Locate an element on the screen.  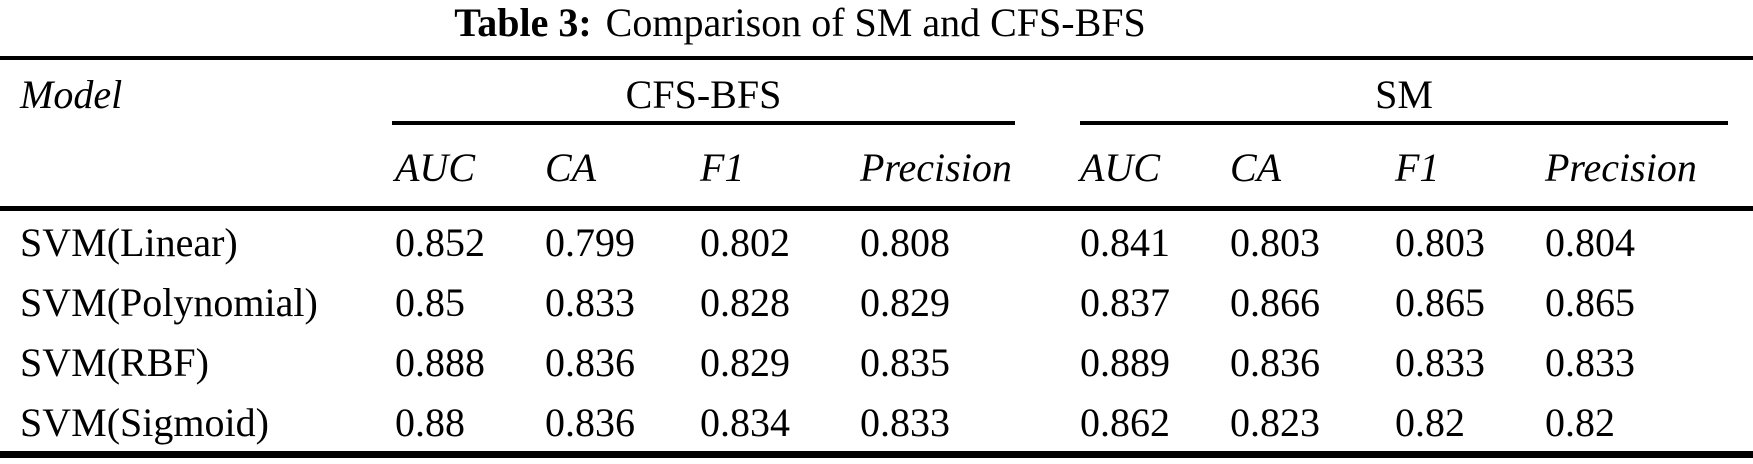
table-top-rule is located at coordinates (876, 58).